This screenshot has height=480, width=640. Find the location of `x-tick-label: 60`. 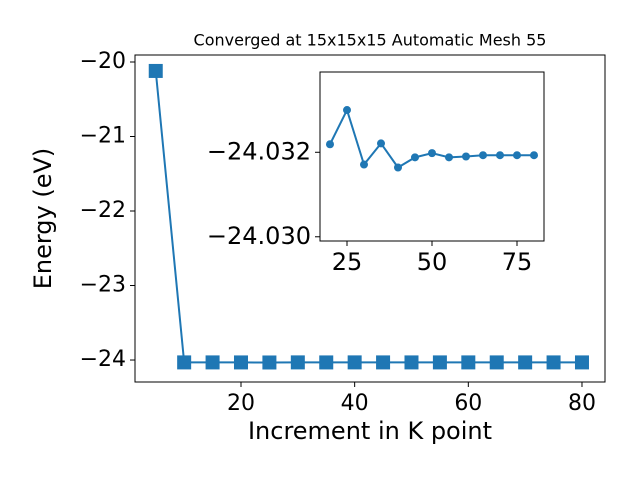

x-tick-label: 60 is located at coordinates (468, 403).